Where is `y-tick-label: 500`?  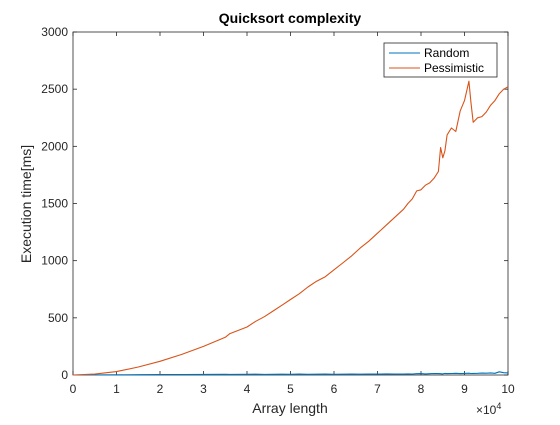 y-tick-label: 500 is located at coordinates (58, 318).